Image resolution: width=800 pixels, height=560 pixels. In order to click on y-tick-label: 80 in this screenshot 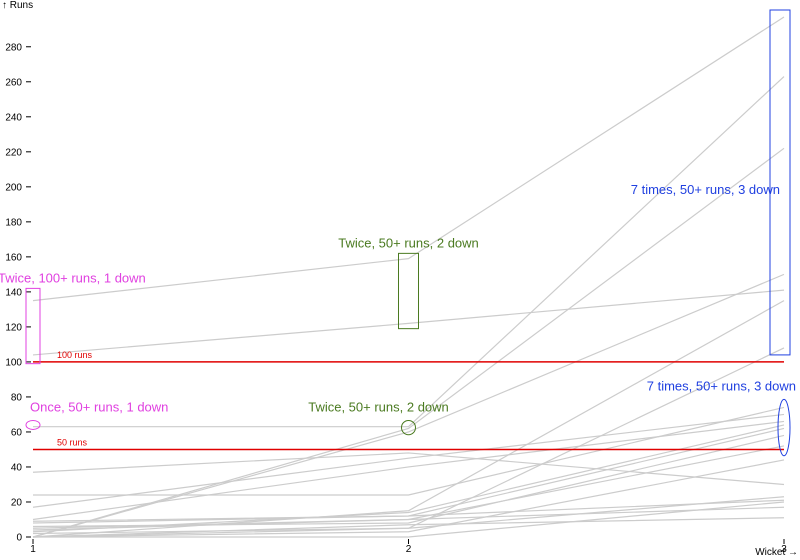, I will do `click(17, 397)`.